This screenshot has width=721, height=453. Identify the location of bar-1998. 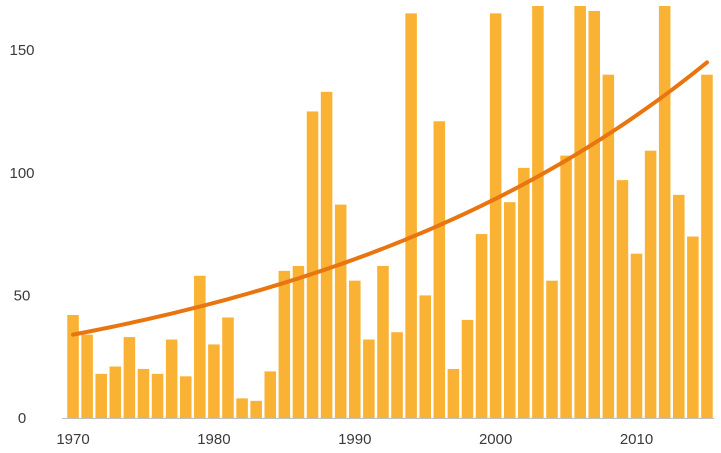
(467, 368).